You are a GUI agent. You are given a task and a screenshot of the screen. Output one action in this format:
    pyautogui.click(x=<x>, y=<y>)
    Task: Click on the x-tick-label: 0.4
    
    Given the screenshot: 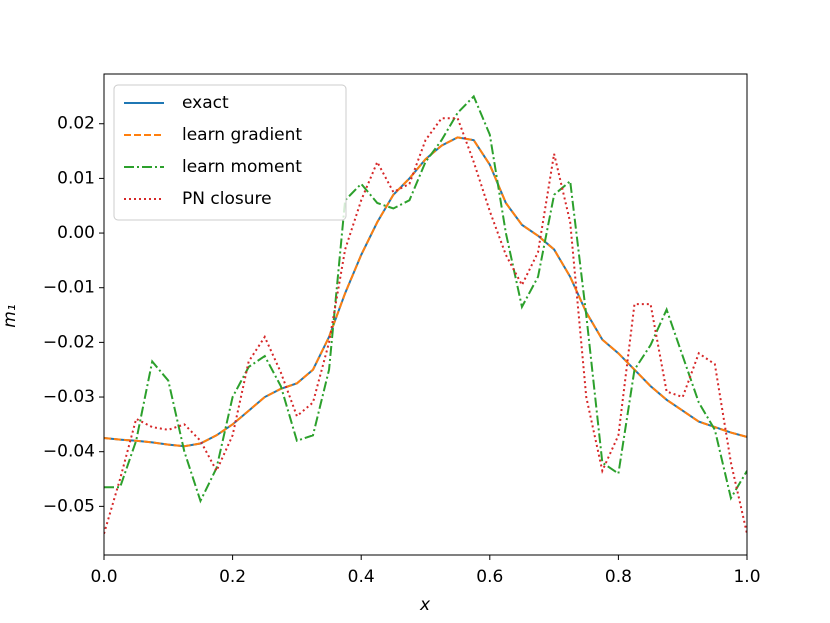 What is the action you would take?
    pyautogui.click(x=361, y=577)
    